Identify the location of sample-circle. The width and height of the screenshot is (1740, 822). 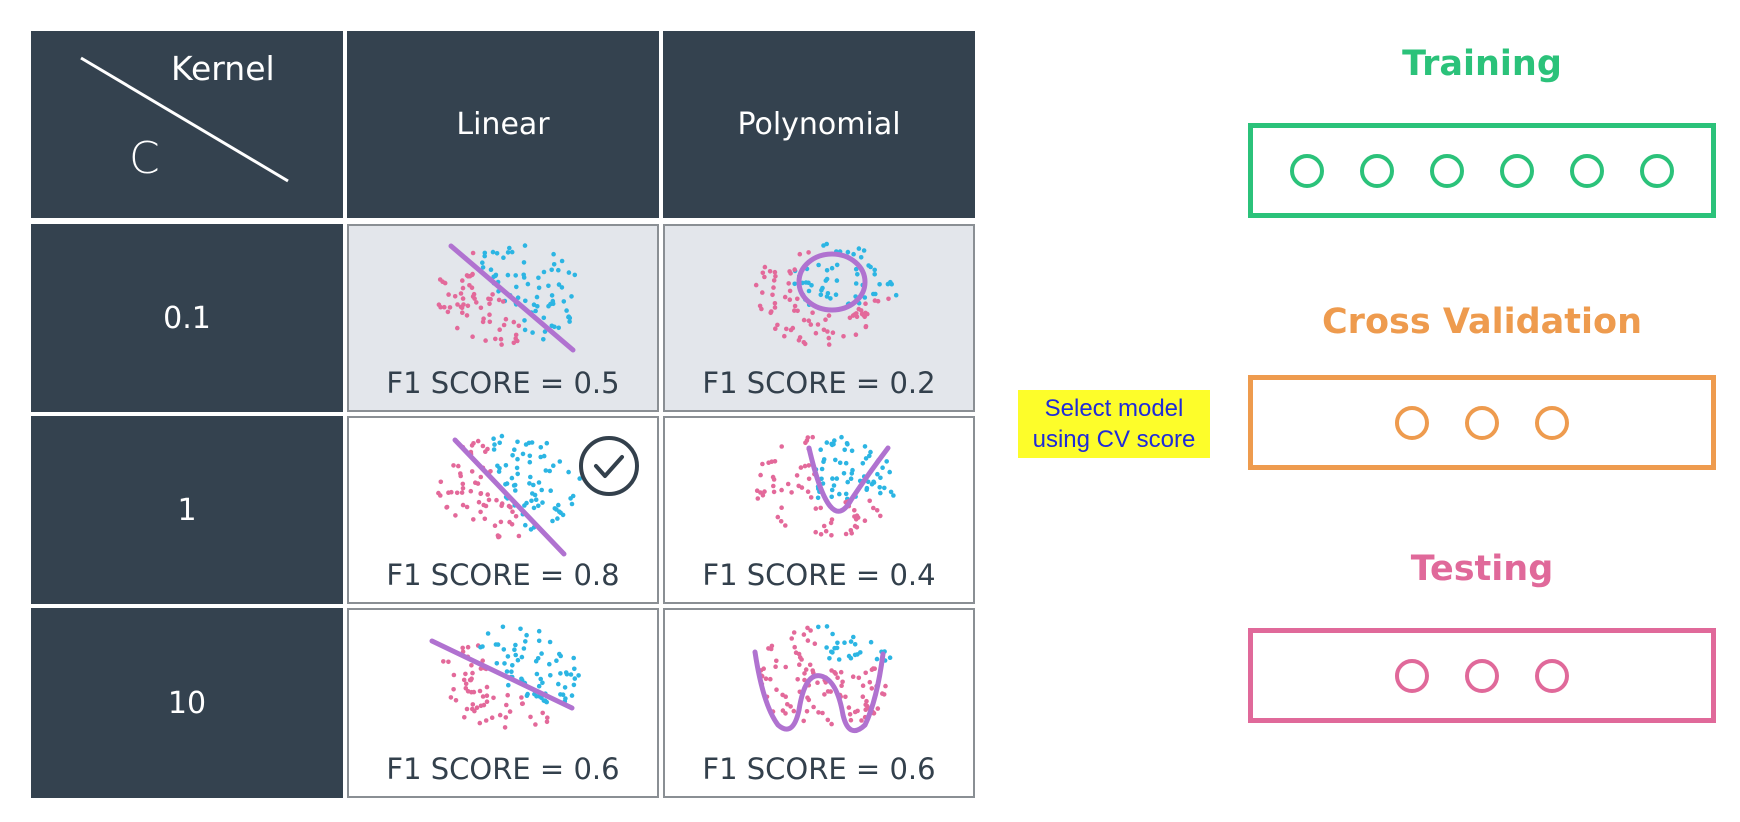
(1412, 422).